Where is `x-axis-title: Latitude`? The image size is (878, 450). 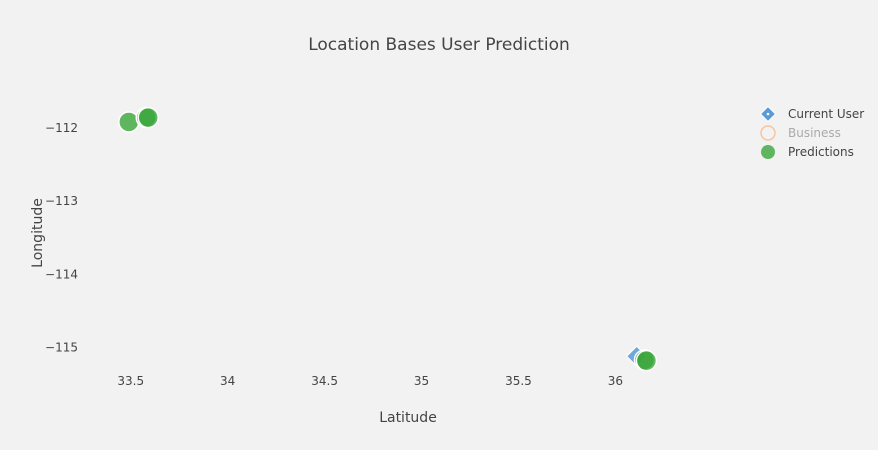
x-axis-title: Latitude is located at coordinates (408, 418).